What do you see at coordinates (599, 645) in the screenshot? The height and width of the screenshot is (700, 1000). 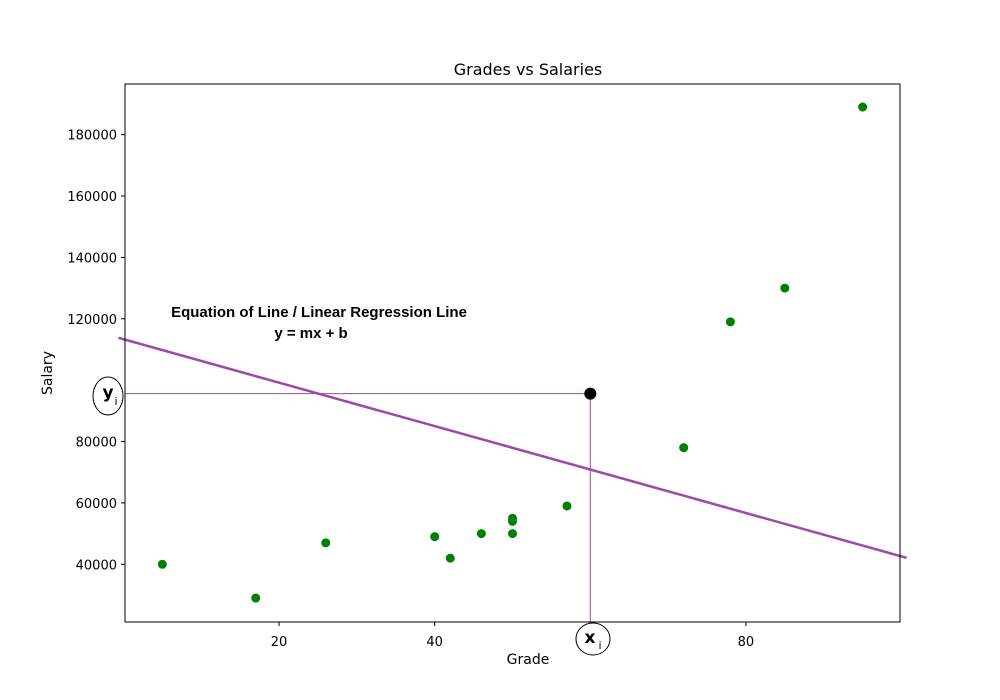 I see `x-marker-subscript: i` at bounding box center [599, 645].